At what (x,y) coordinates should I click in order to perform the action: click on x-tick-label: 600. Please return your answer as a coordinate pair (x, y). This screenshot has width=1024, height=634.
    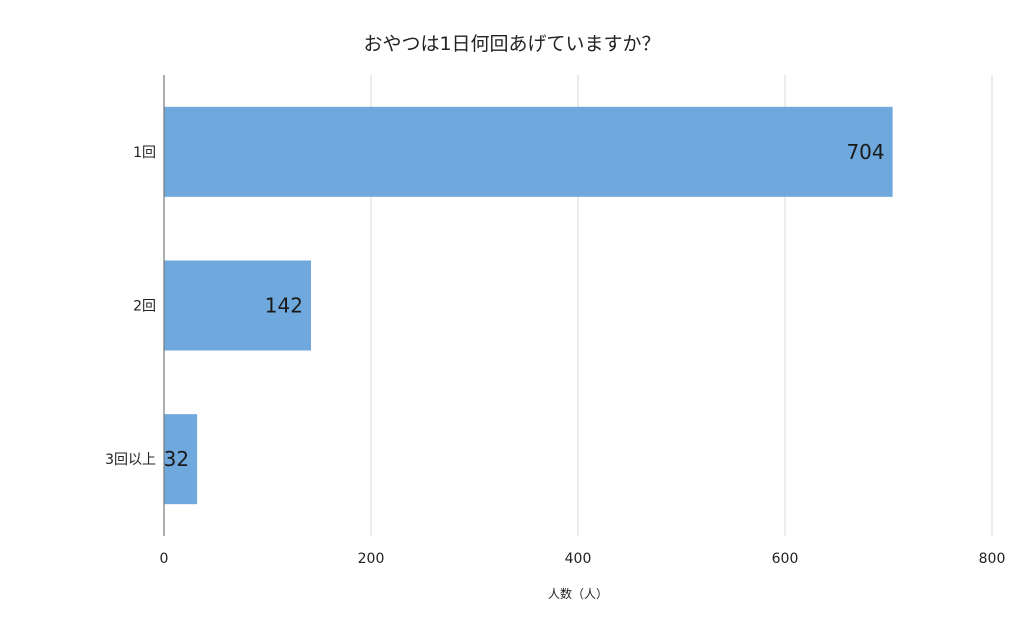
    Looking at the image, I should click on (785, 559).